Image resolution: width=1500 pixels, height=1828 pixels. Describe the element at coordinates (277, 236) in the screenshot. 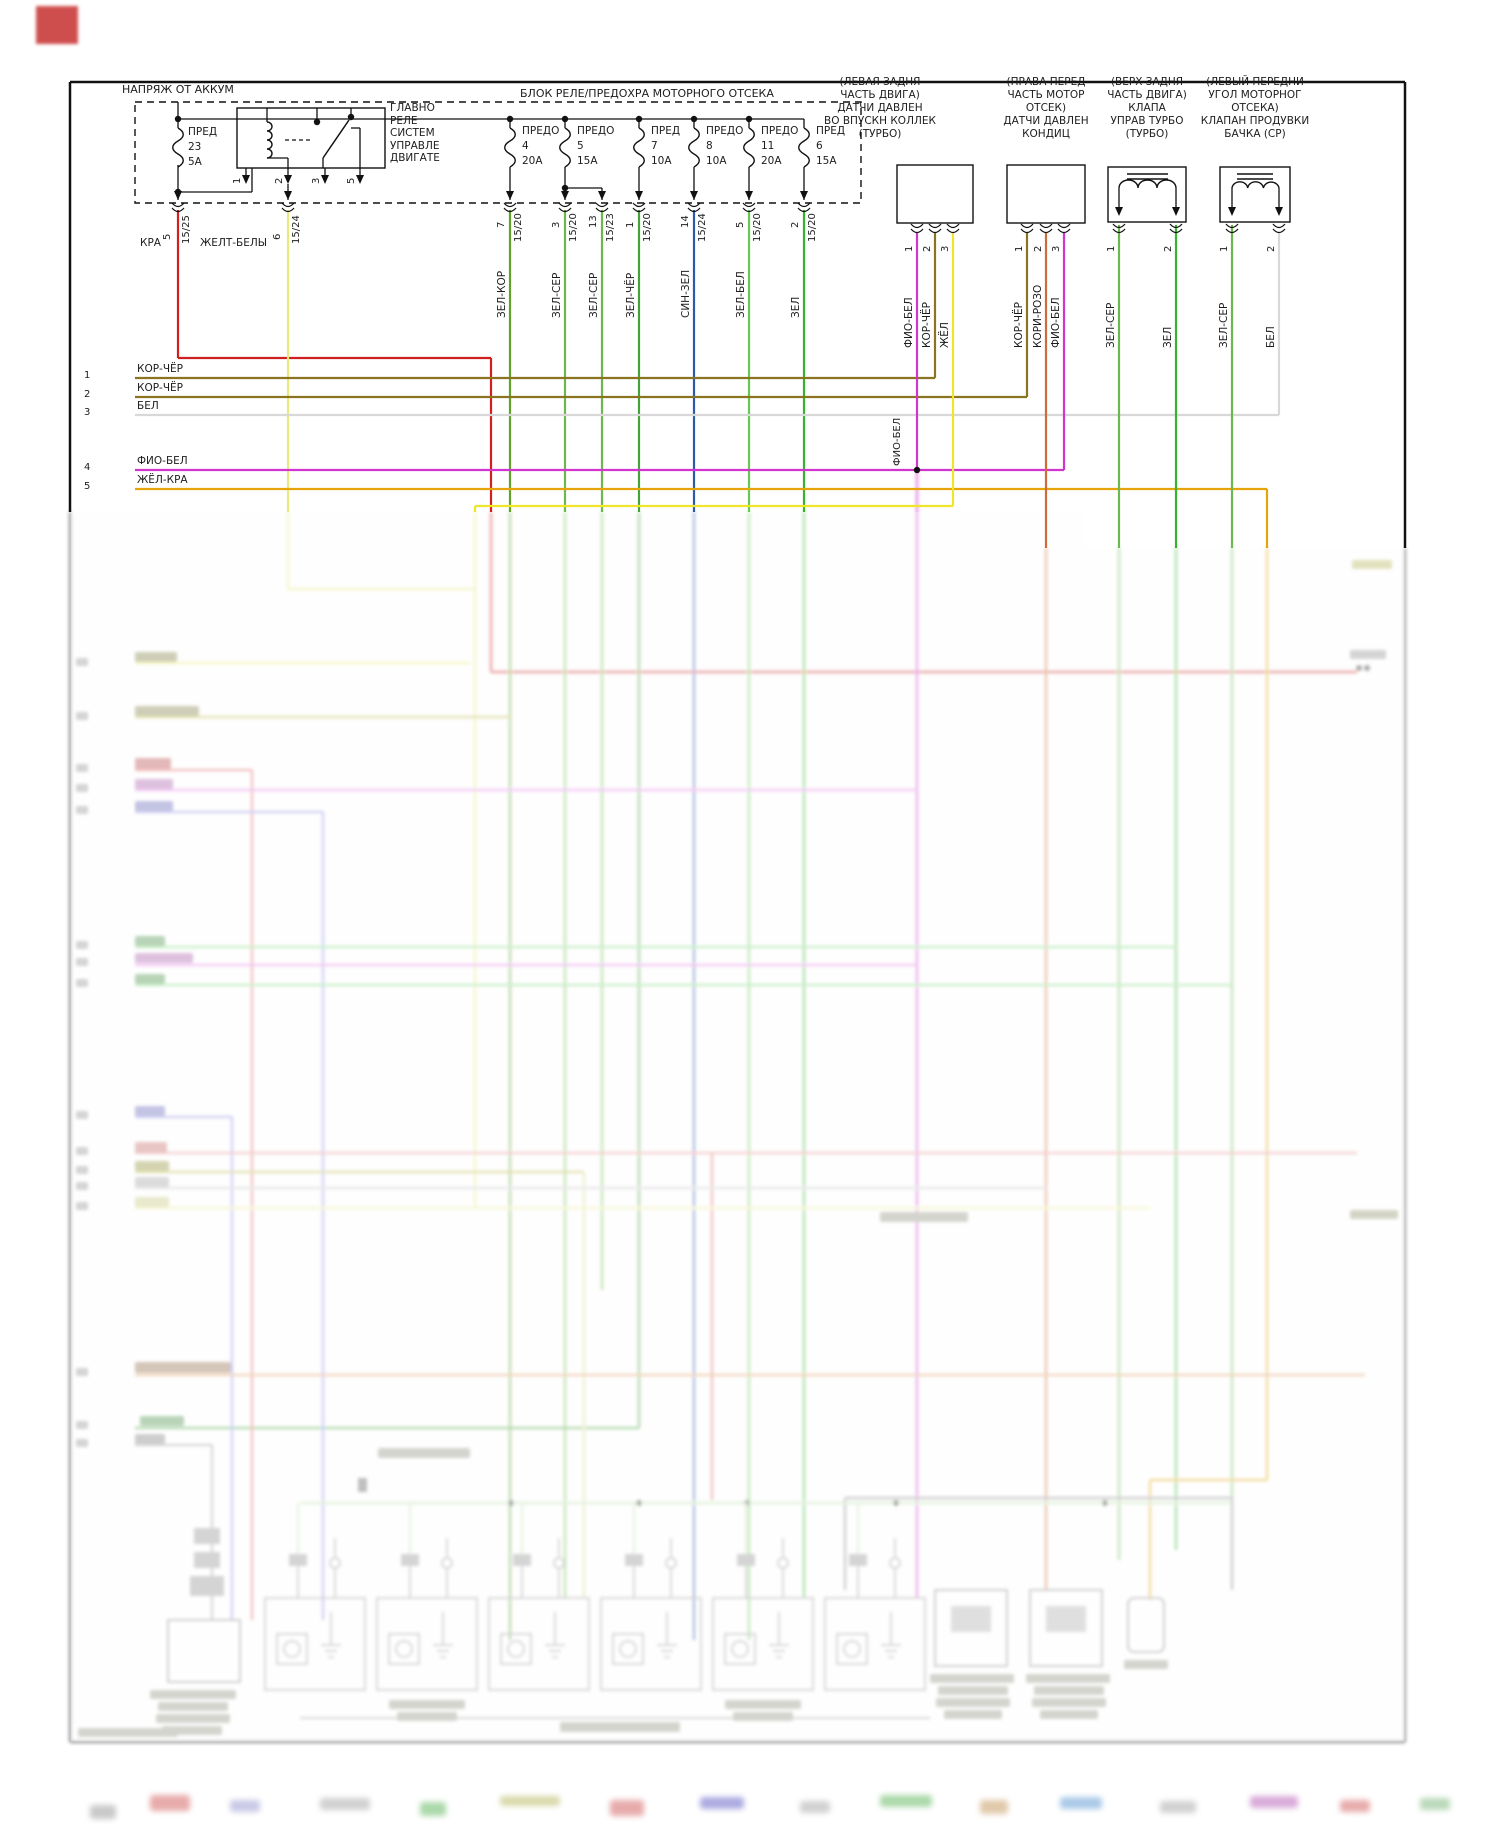

I see `exit-pin-number: 6` at that location.